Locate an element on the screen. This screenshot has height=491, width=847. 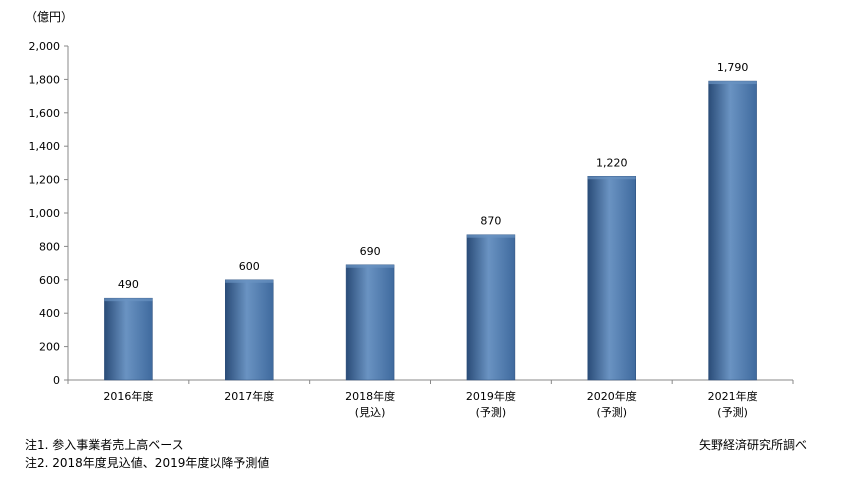
x-tick-label: 2018年度 is located at coordinates (370, 396).